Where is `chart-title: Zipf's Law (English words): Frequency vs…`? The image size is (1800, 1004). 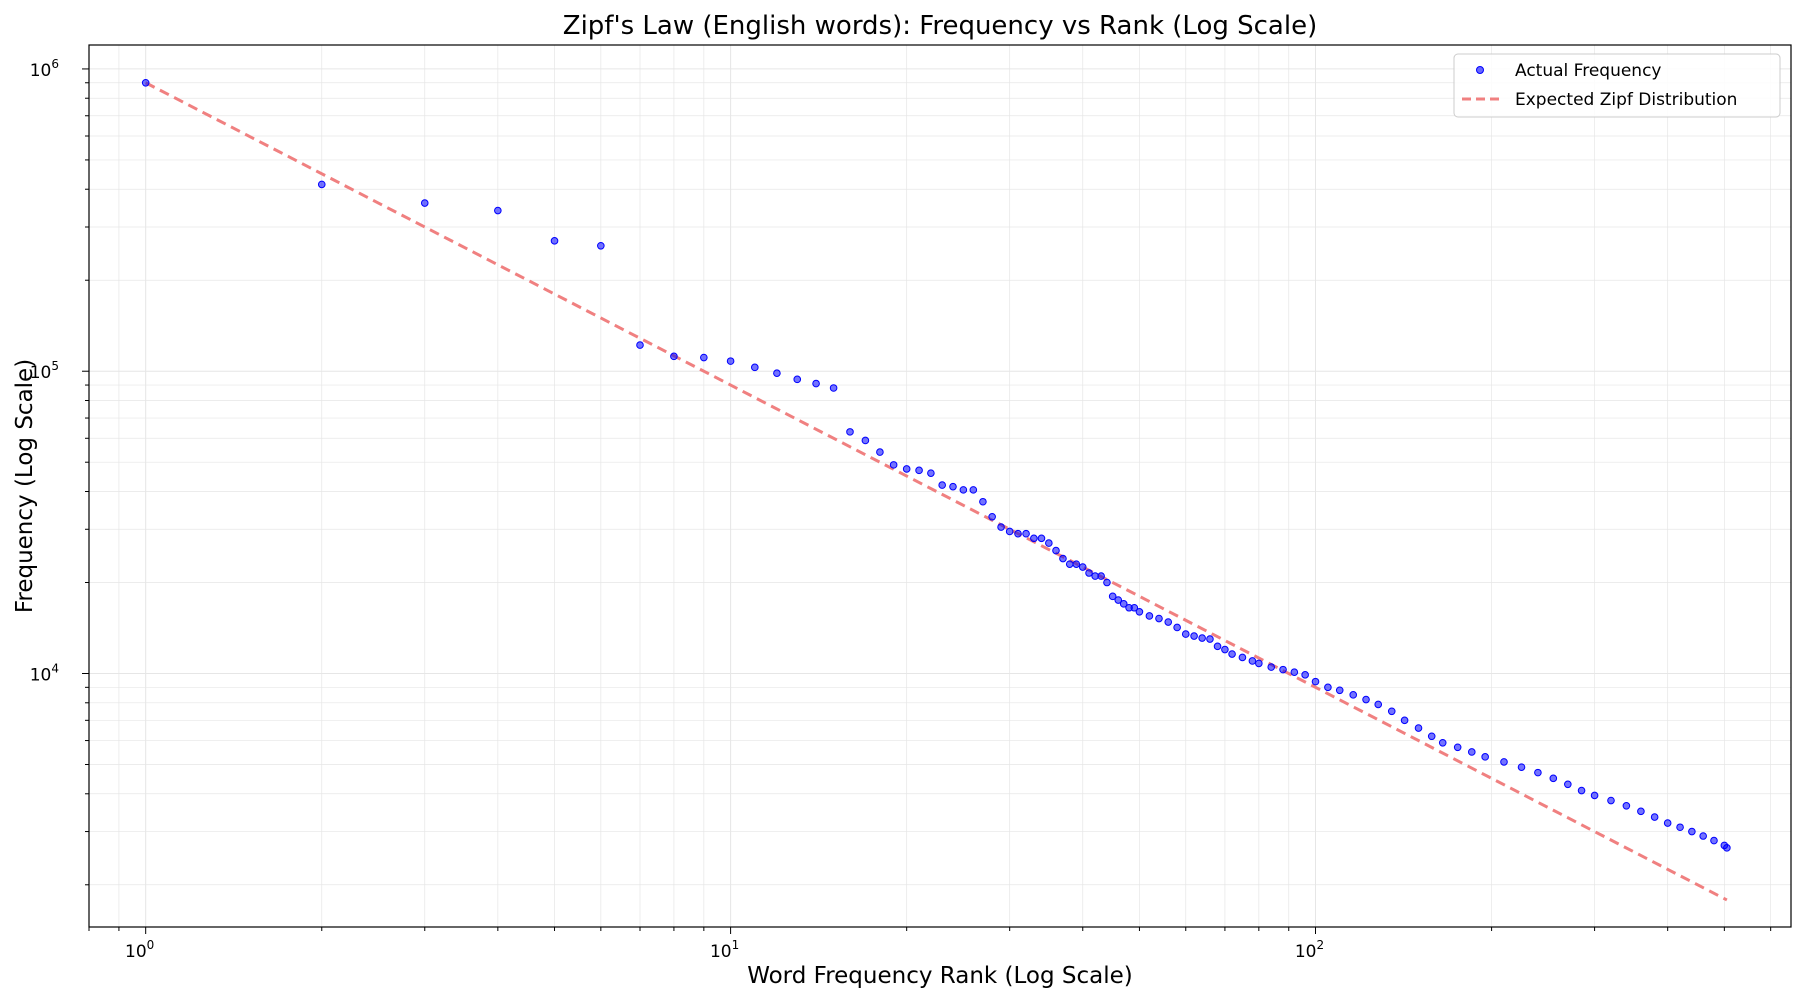 chart-title: Zipf's Law (English words): Frequency vs… is located at coordinates (940, 26).